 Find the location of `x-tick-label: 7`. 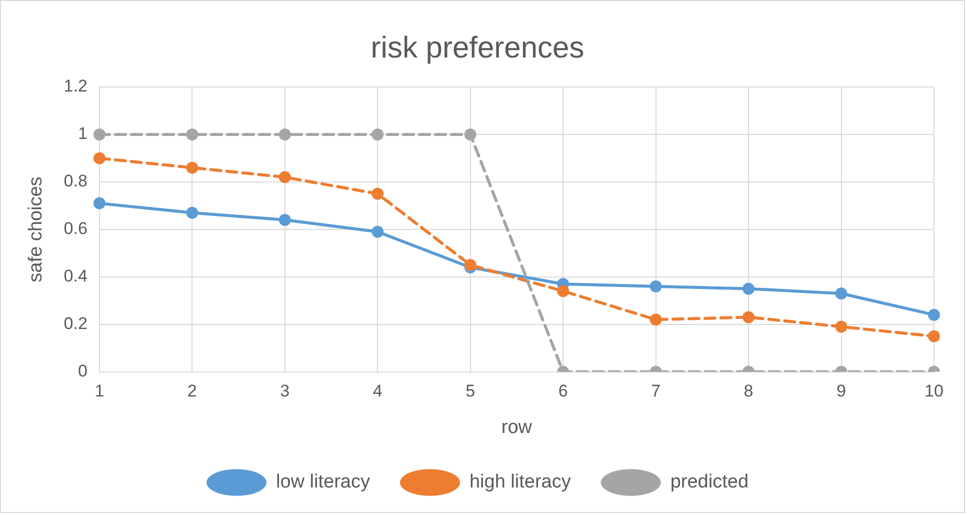

x-tick-label: 7 is located at coordinates (656, 391).